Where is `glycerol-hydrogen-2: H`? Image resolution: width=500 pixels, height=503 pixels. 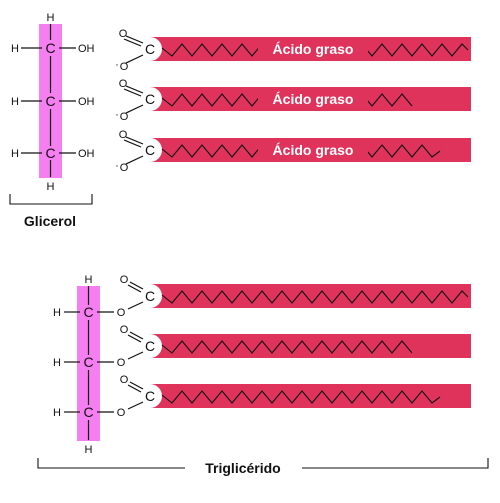 glycerol-hydrogen-2: H is located at coordinates (15, 102).